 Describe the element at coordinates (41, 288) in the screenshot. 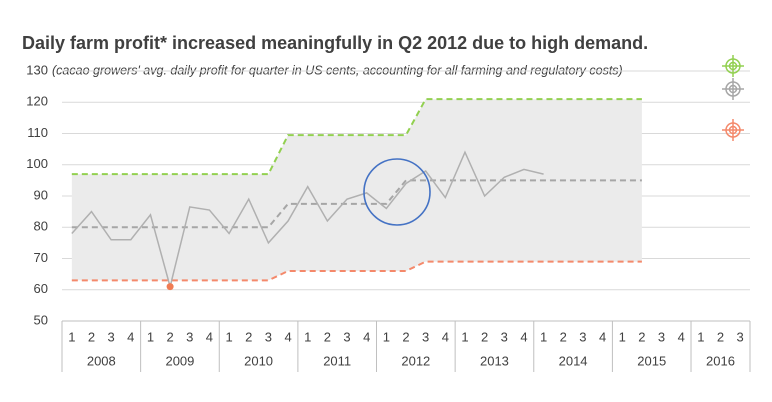

I see `y-tick-label: 60` at that location.